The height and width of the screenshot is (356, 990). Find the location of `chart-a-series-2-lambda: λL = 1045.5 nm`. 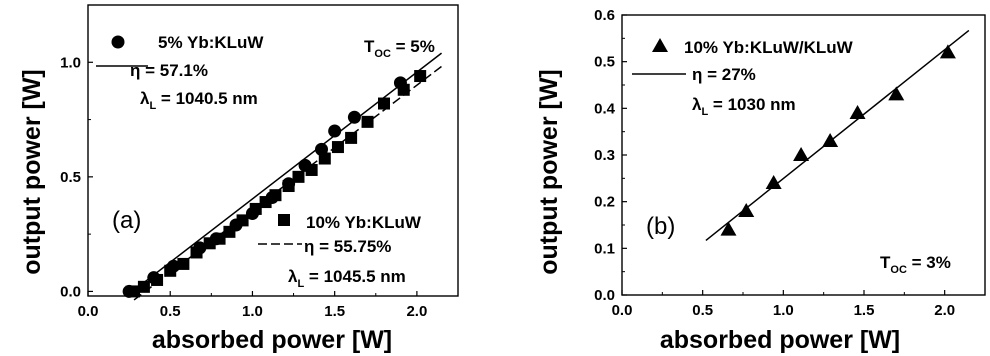

chart-a-series-2-lambda: λL = 1045.5 nm is located at coordinates (347, 278).